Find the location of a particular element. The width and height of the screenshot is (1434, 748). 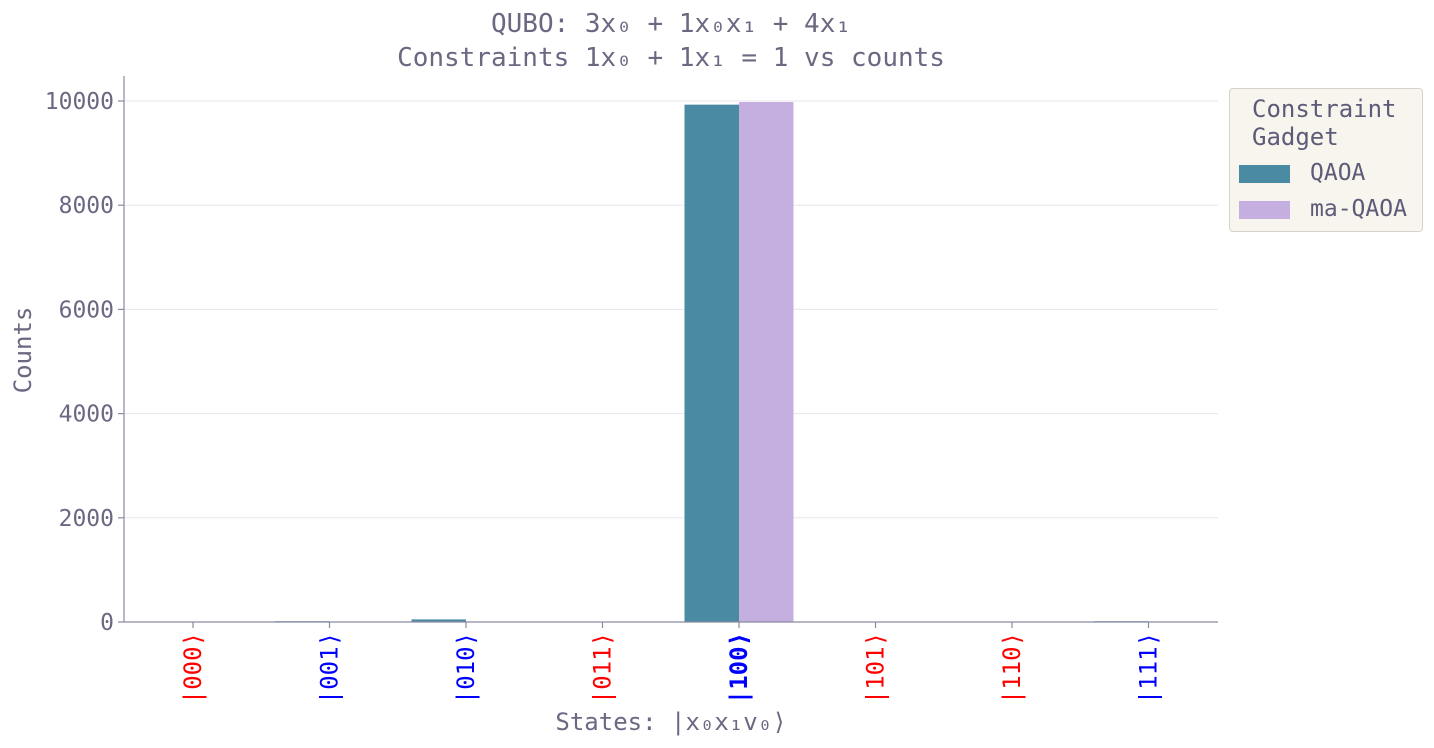

chart-title-line2: Constraints 1x₀ + 1x₁ = 1 vs counts is located at coordinates (671, 58).